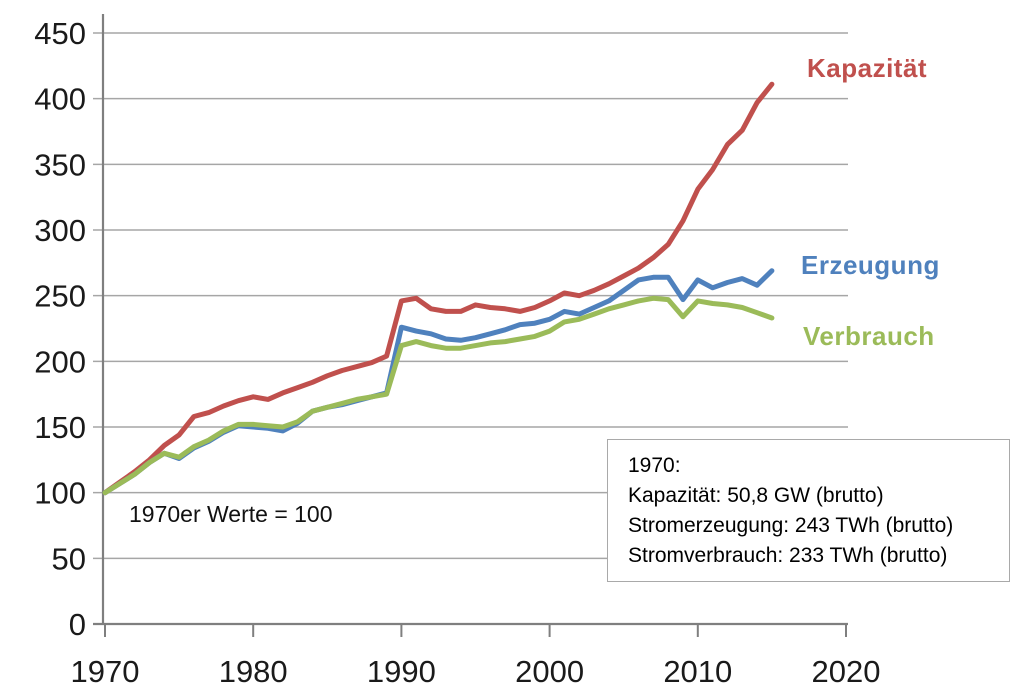 This screenshot has height=700, width=1024. What do you see at coordinates (697, 671) in the screenshot?
I see `x-axis-tick-label: 2010` at bounding box center [697, 671].